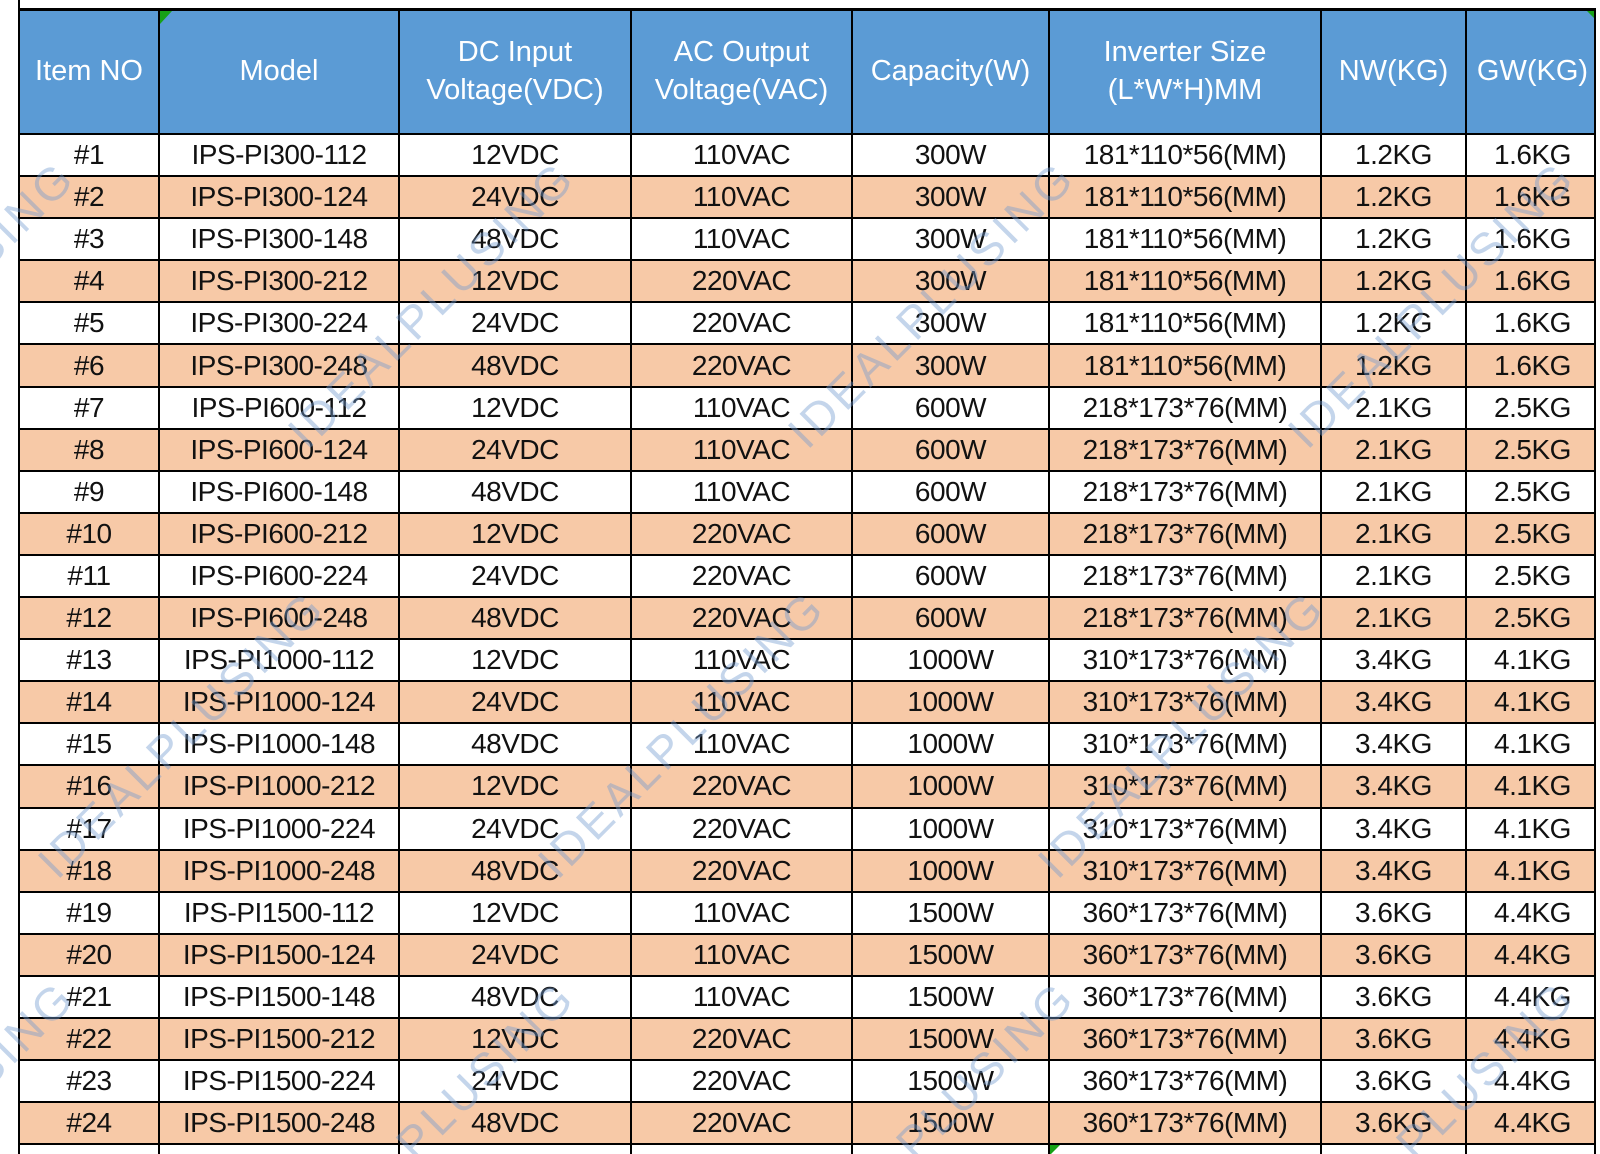 The height and width of the screenshot is (1154, 1600). I want to click on table-cell: 300W, so click(951, 156).